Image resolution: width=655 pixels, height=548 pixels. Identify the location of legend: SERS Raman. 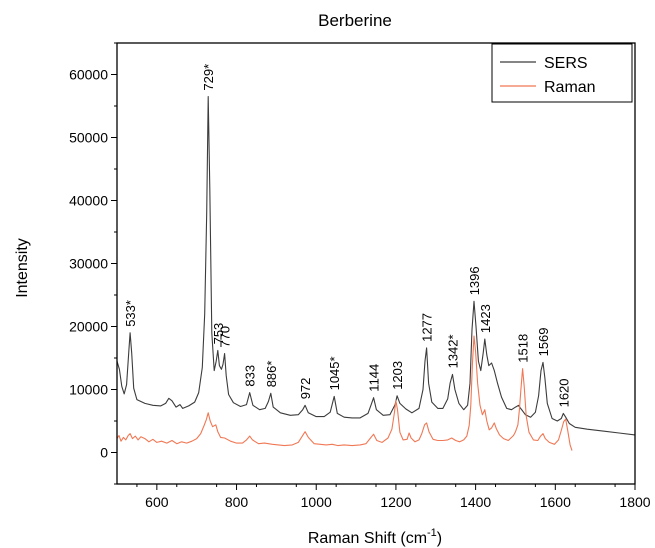
(562, 73).